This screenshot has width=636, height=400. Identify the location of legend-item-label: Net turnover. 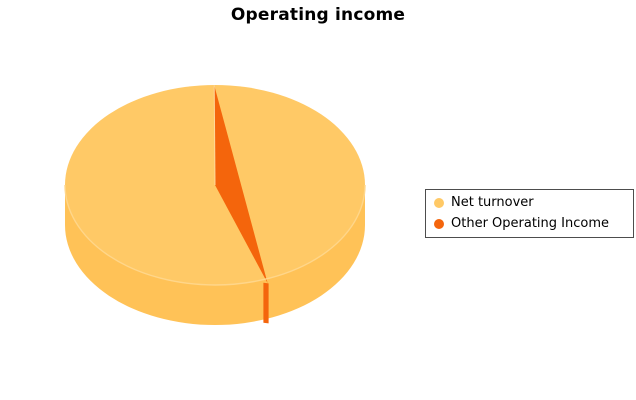
(492, 202).